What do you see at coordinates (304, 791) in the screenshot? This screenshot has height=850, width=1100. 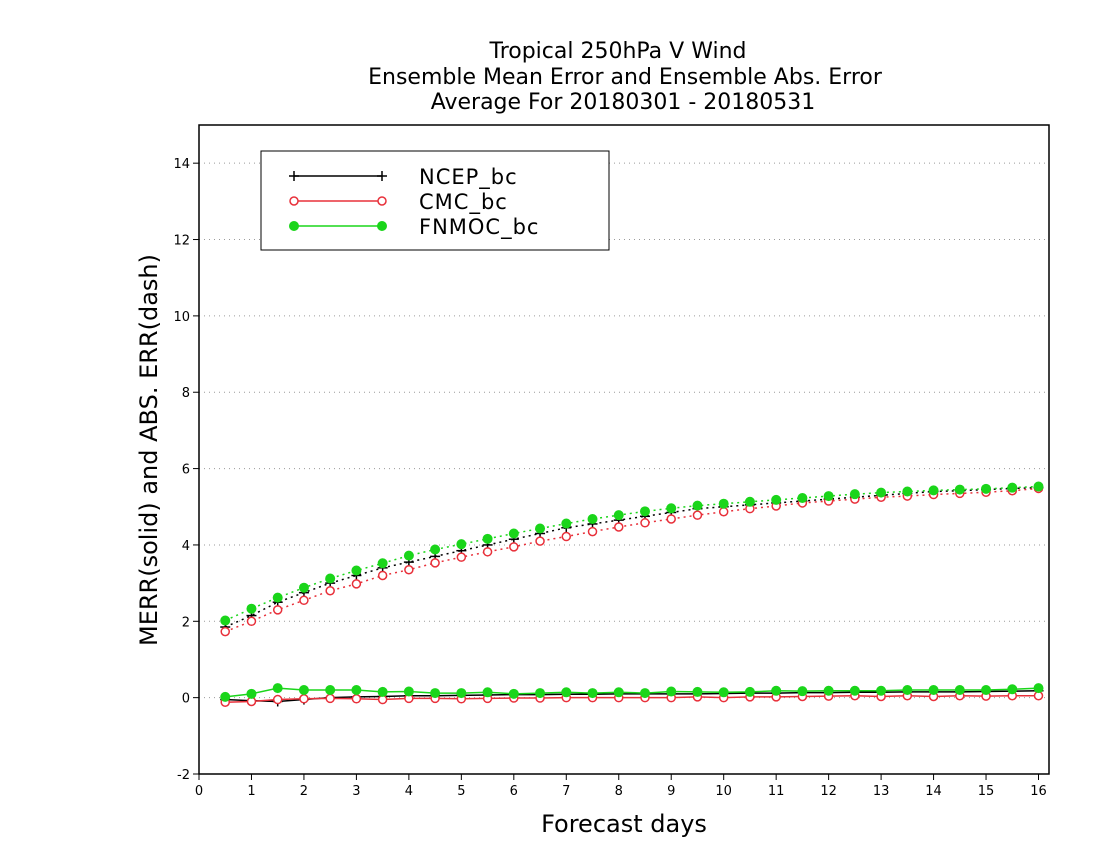 I see `x-tick-label: 2` at bounding box center [304, 791].